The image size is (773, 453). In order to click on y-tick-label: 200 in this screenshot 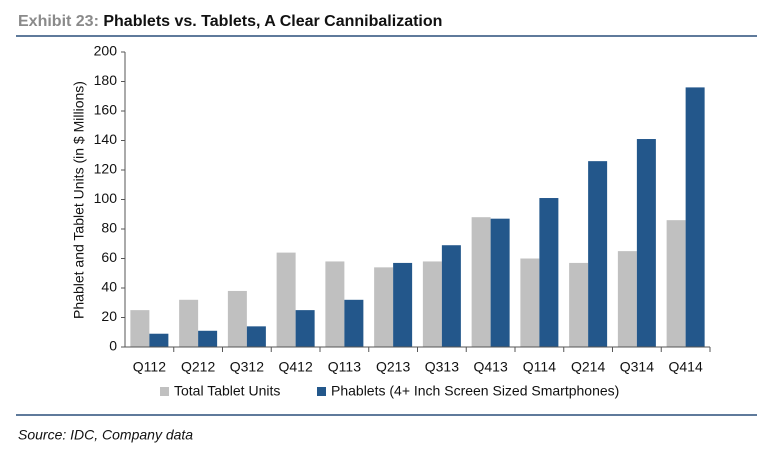, I will do `click(106, 51)`.